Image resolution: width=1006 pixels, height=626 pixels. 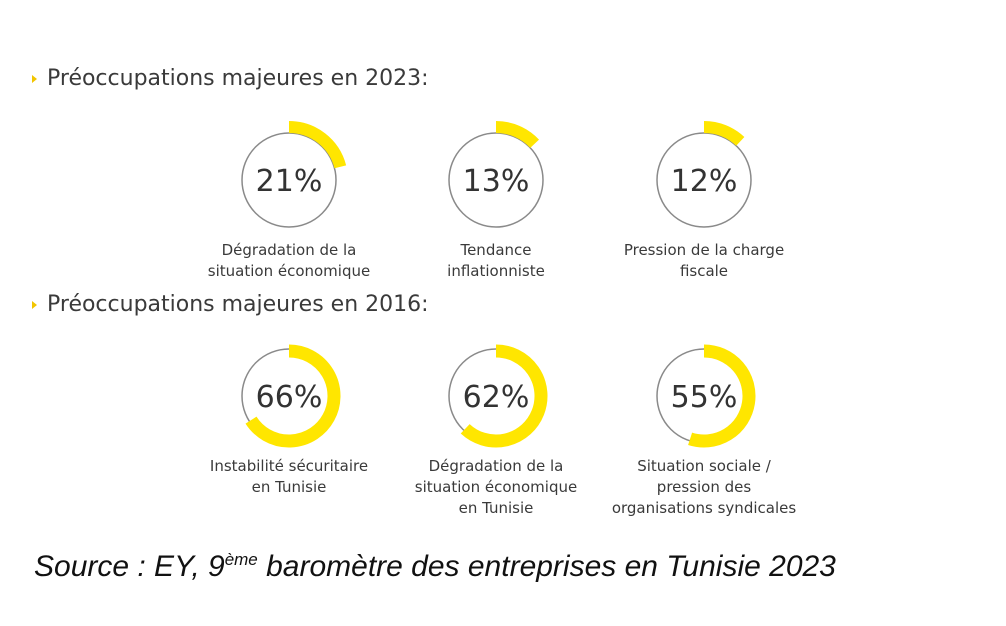 I want to click on gauge-66pct: 66% Instabilité sécuritaire en Tunisie, so click(x=289, y=416).